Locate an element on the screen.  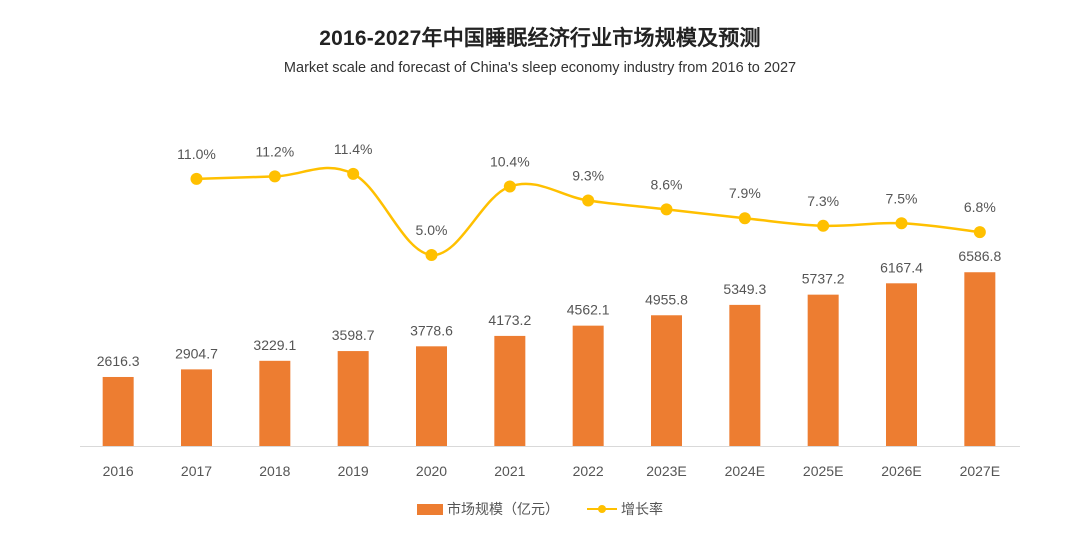
bar-data-label: 2616.3 is located at coordinates (118, 361).